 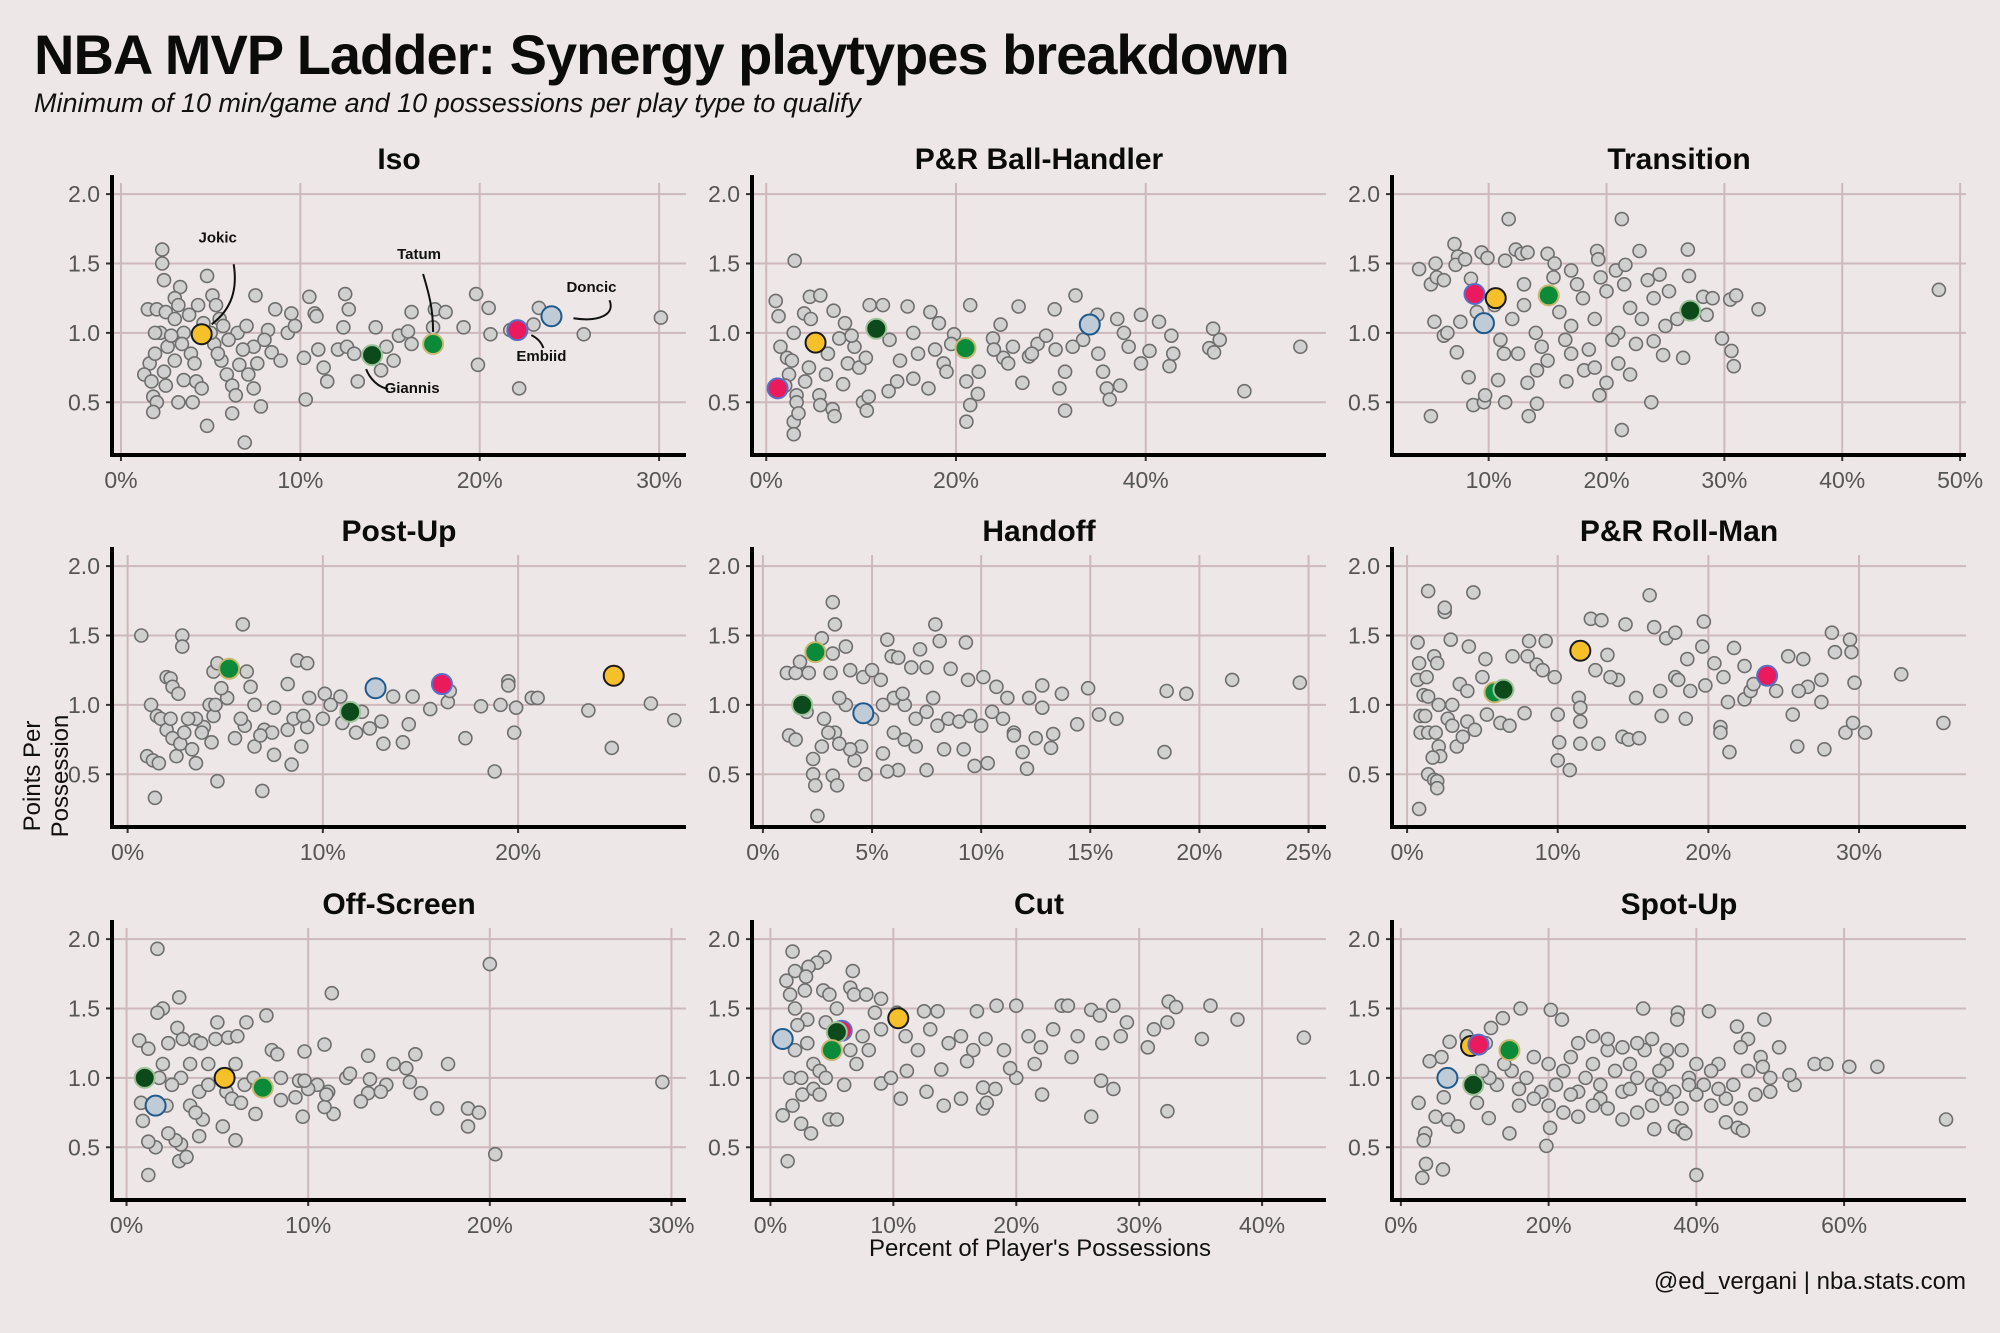 I want to click on highlight-point-embiid, so click(x=1474, y=294).